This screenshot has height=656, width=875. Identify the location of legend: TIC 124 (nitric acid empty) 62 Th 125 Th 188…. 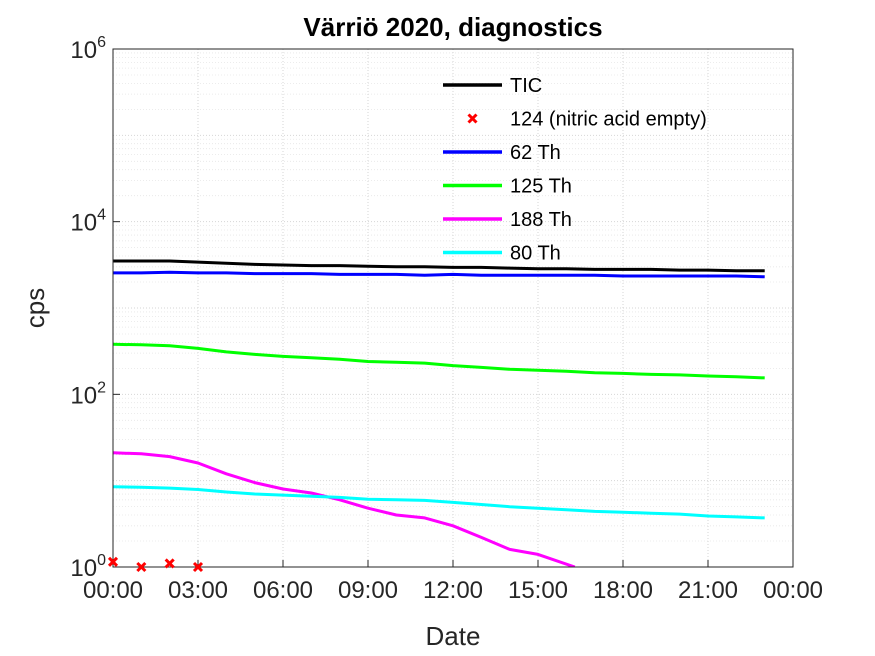
(575, 170).